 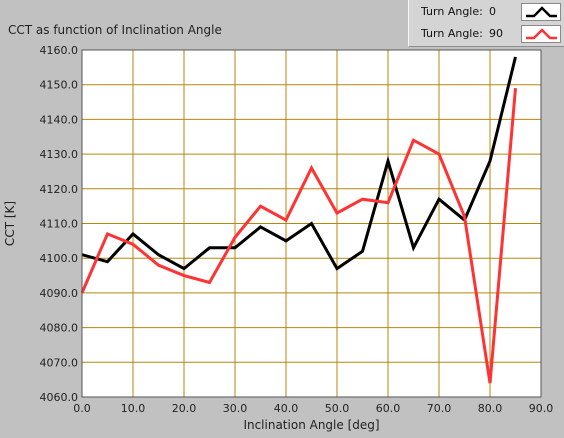 What do you see at coordinates (59, 85) in the screenshot?
I see `y-tick-label: 4150.0` at bounding box center [59, 85].